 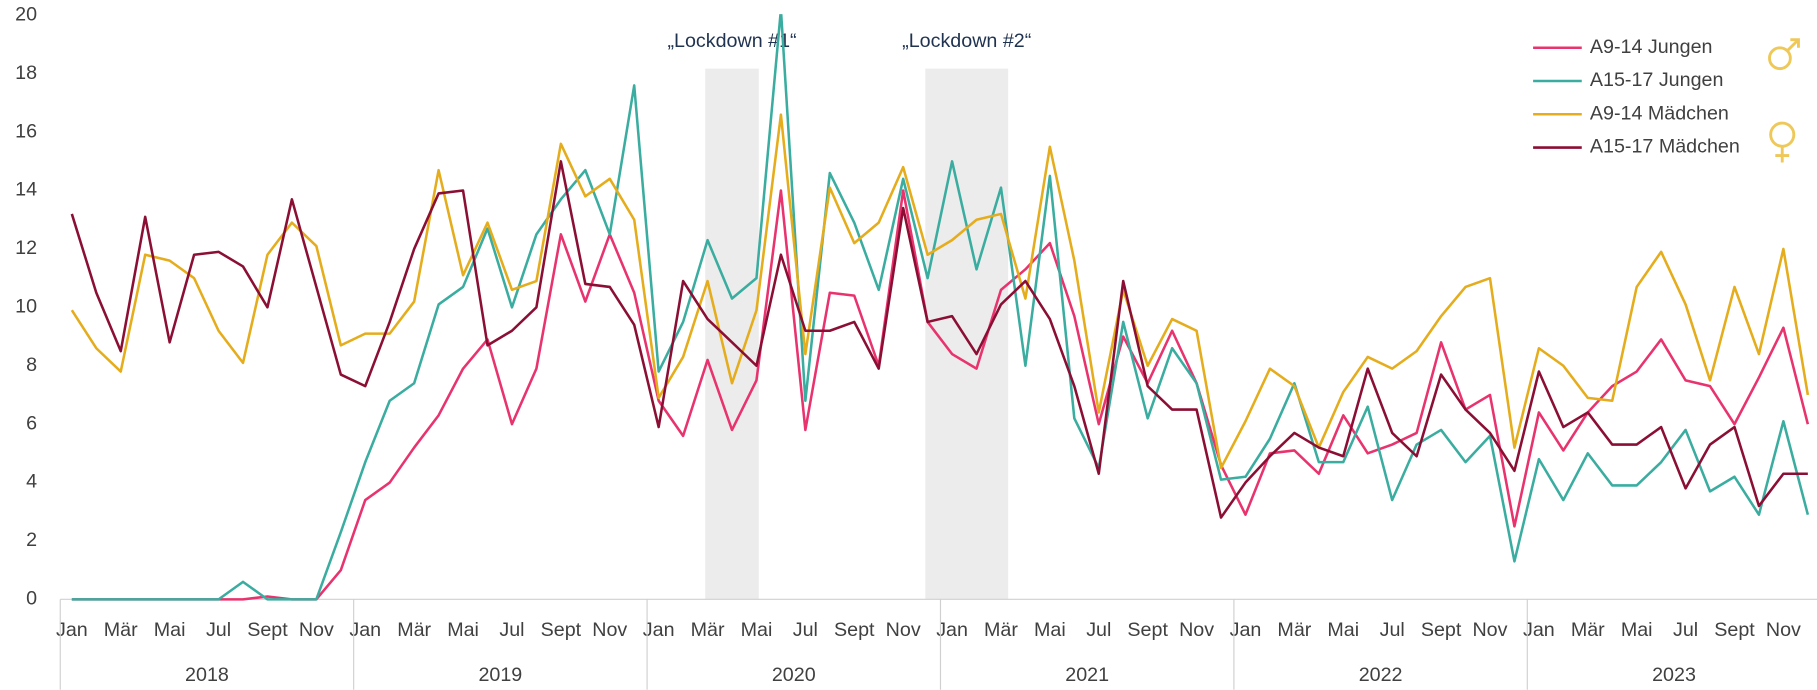 What do you see at coordinates (26, 73) in the screenshot?
I see `y-tick-label: 18` at bounding box center [26, 73].